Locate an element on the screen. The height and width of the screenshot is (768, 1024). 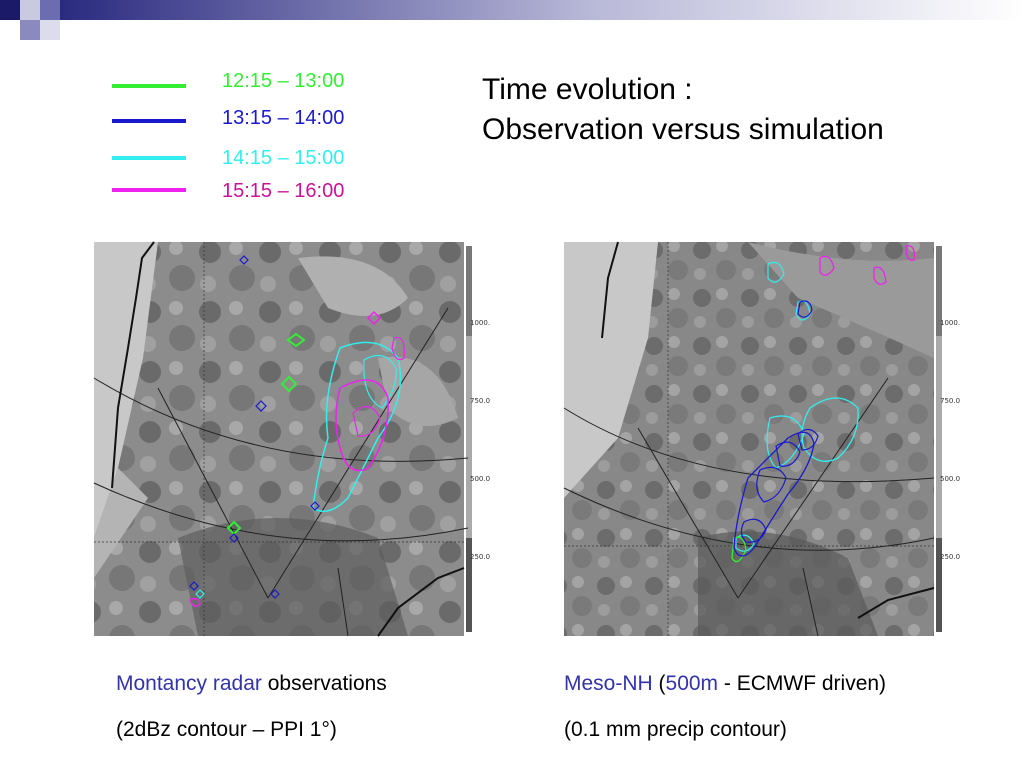
legend-line-green is located at coordinates (149, 86).